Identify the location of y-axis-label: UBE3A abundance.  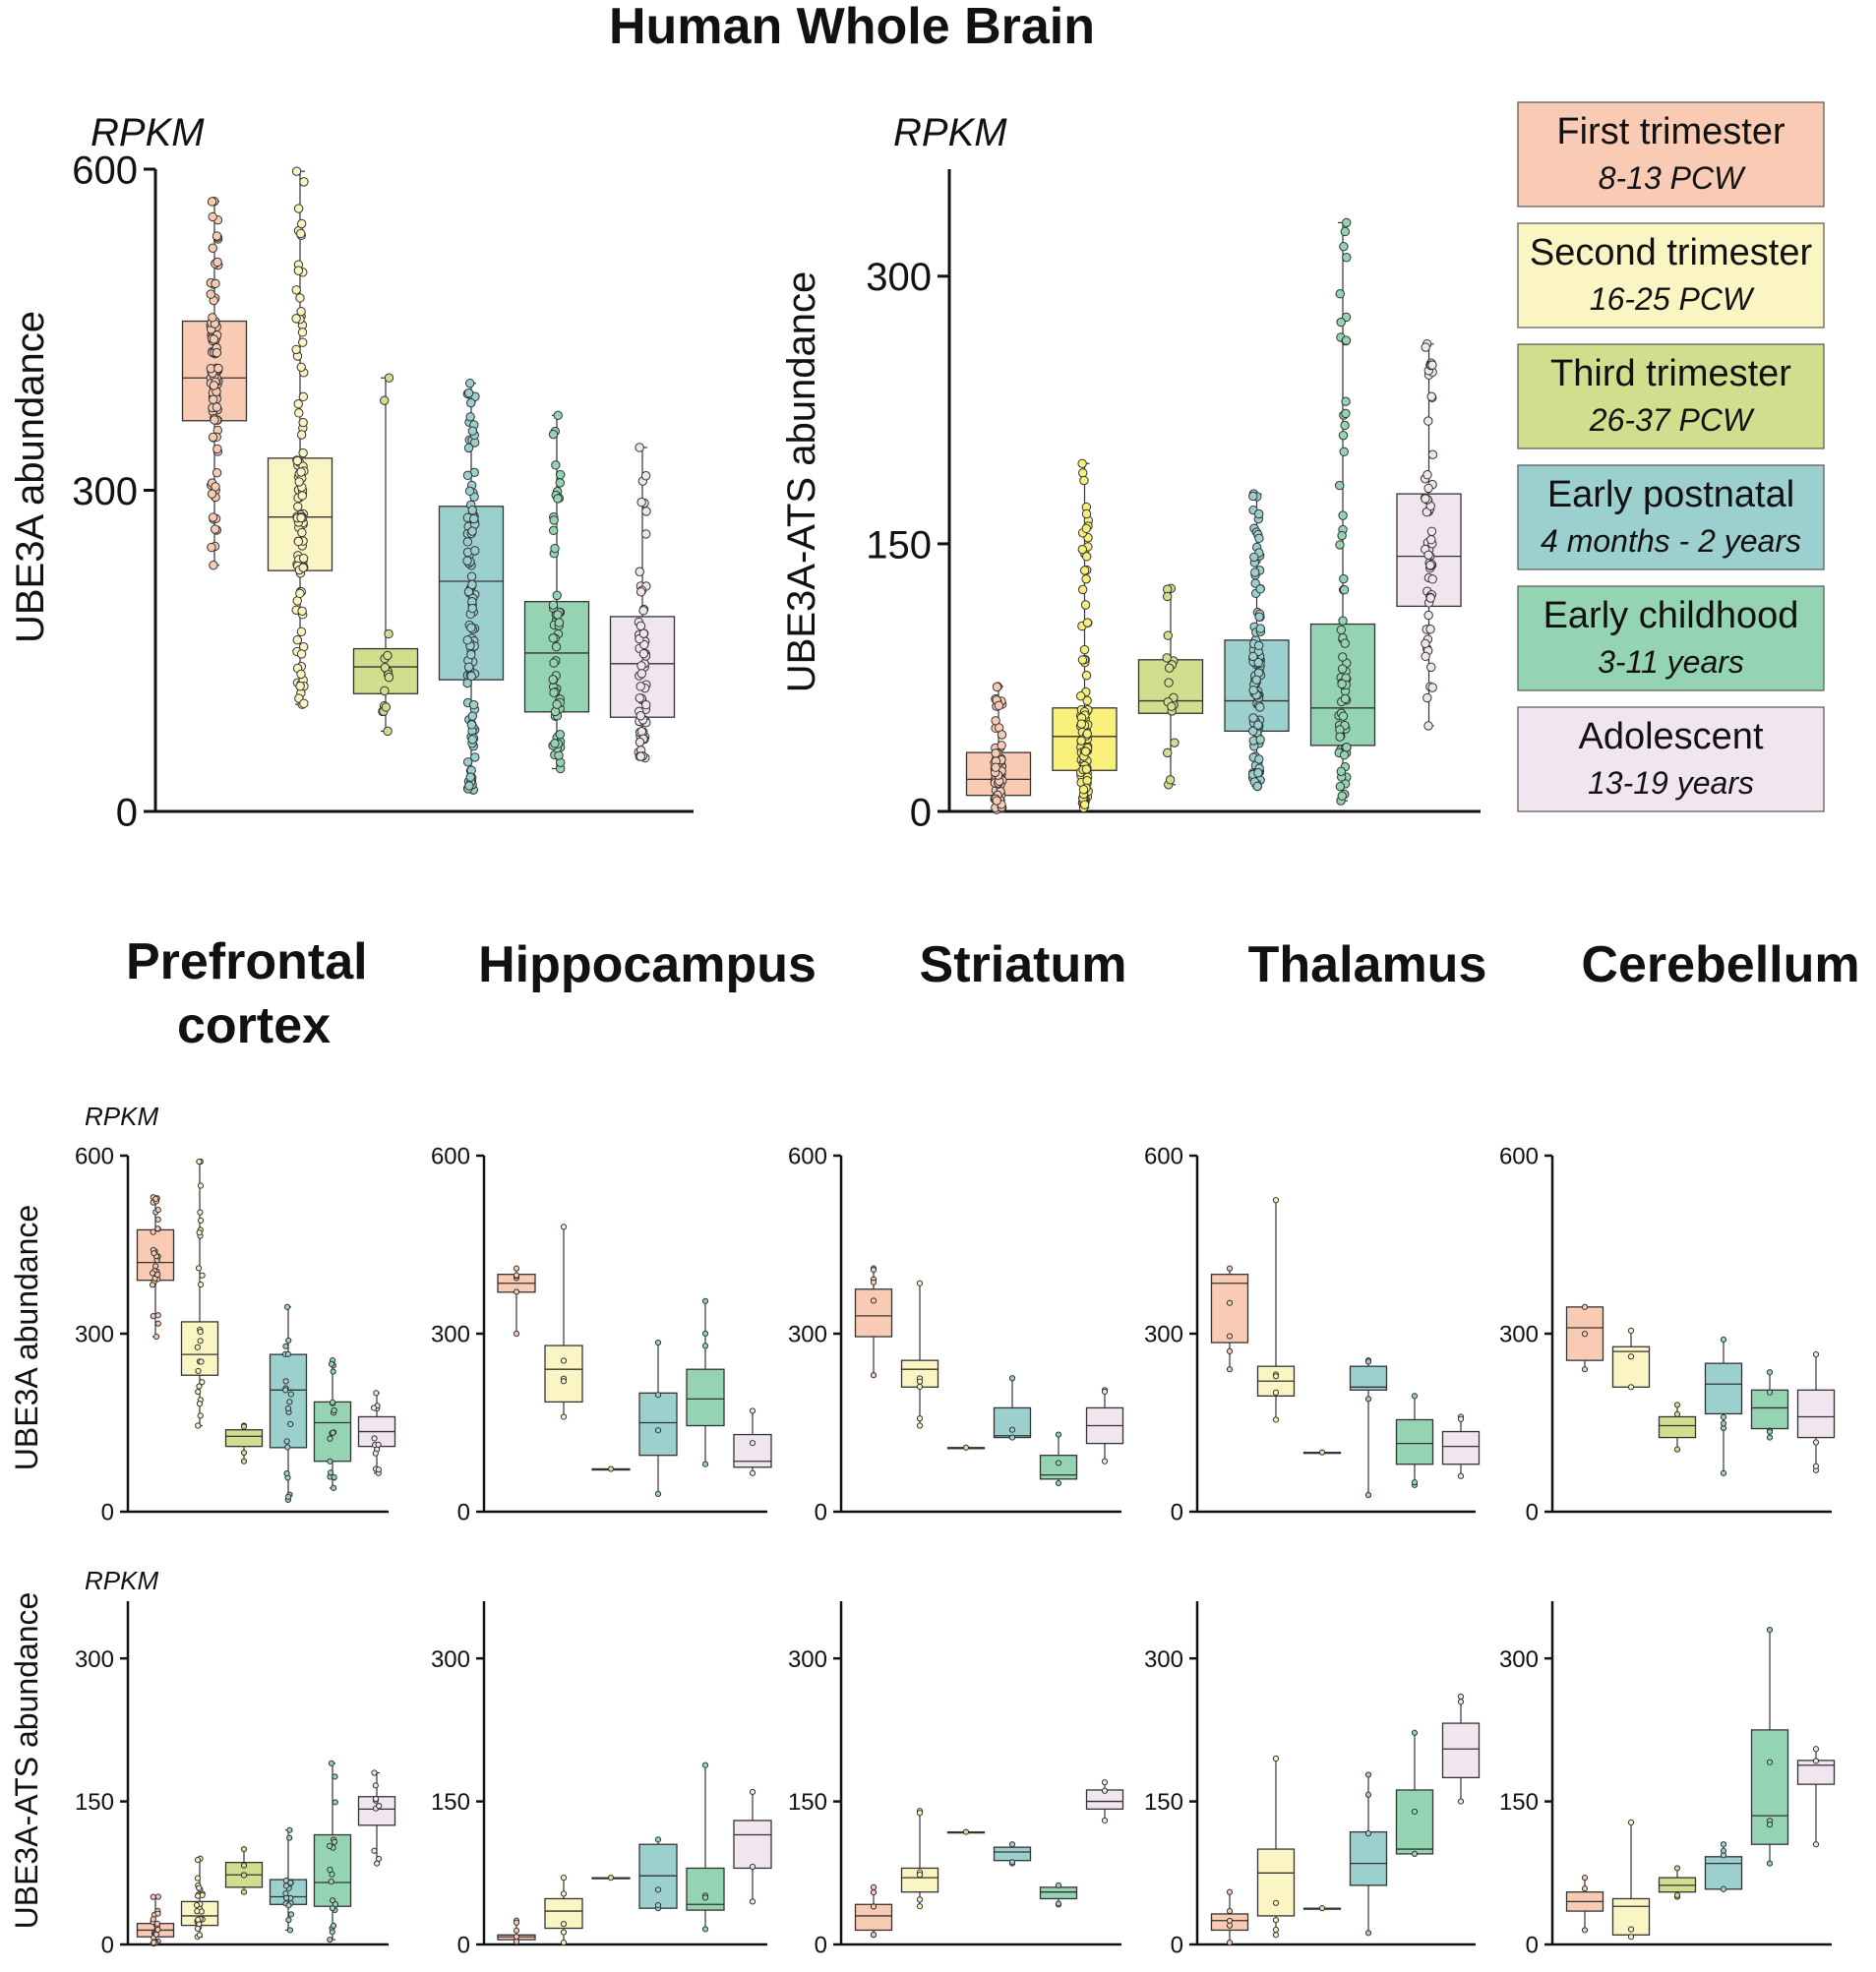
(30, 477).